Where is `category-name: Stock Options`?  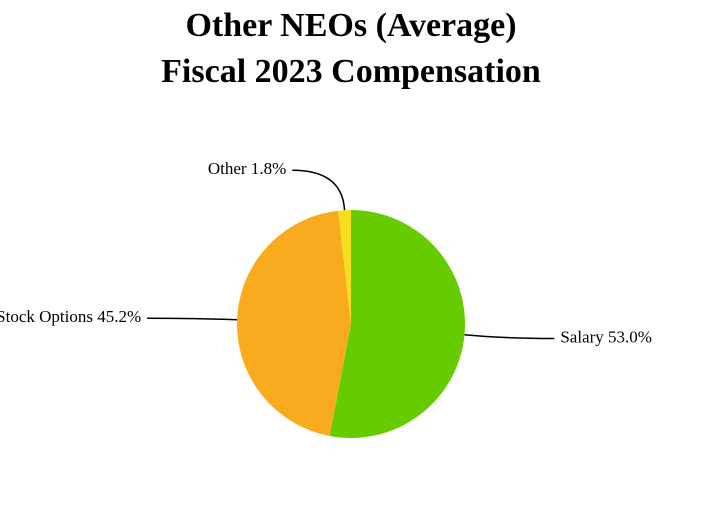
category-name: Stock Options is located at coordinates (46, 316).